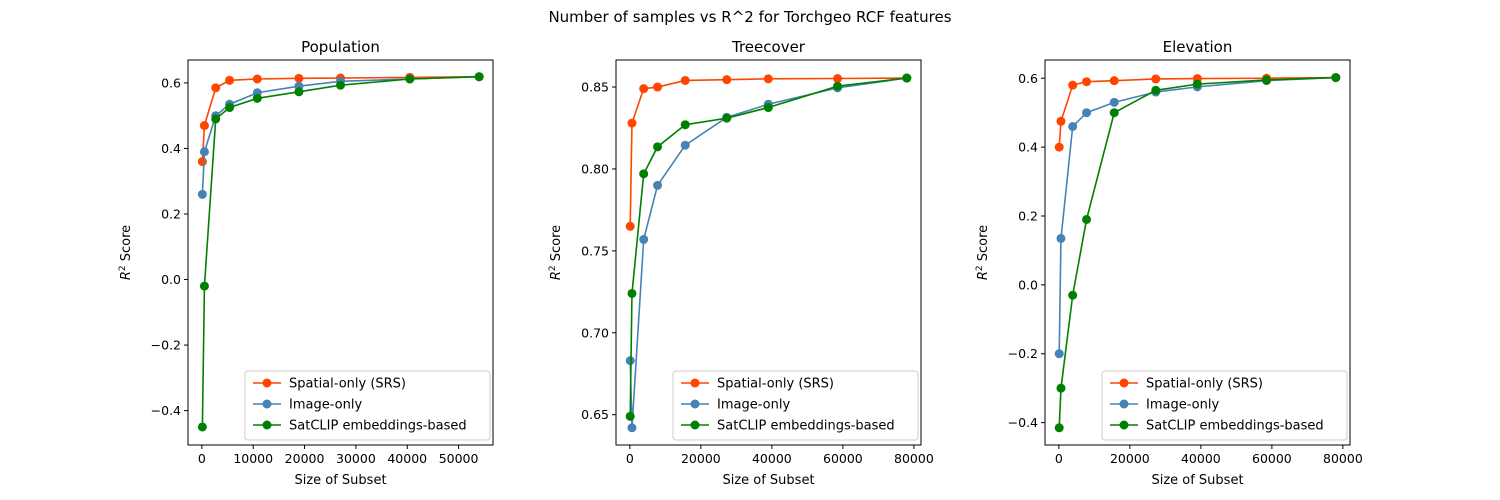 The width and height of the screenshot is (1500, 500). Describe the element at coordinates (166, 410) in the screenshot. I see `y-tick-label: −0.4` at that location.